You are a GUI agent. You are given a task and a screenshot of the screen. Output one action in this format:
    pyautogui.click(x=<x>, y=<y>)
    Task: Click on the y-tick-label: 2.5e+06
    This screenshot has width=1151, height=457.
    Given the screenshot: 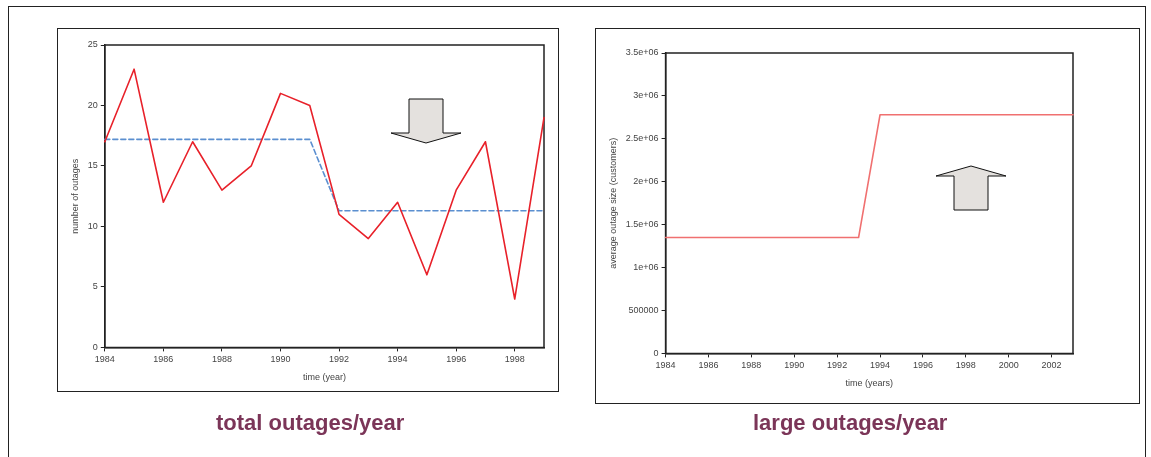 What is the action you would take?
    pyautogui.click(x=642, y=138)
    